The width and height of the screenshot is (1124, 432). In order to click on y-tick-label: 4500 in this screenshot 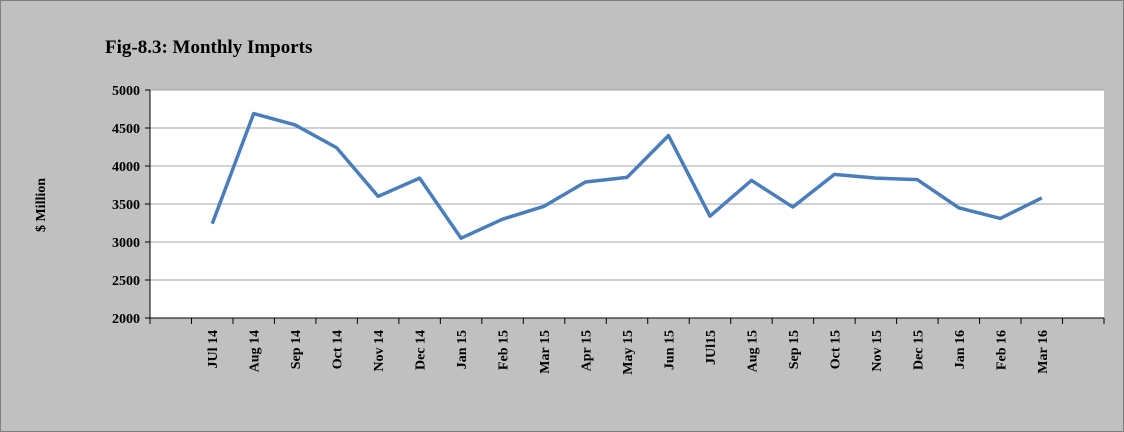, I will do `click(126, 129)`.